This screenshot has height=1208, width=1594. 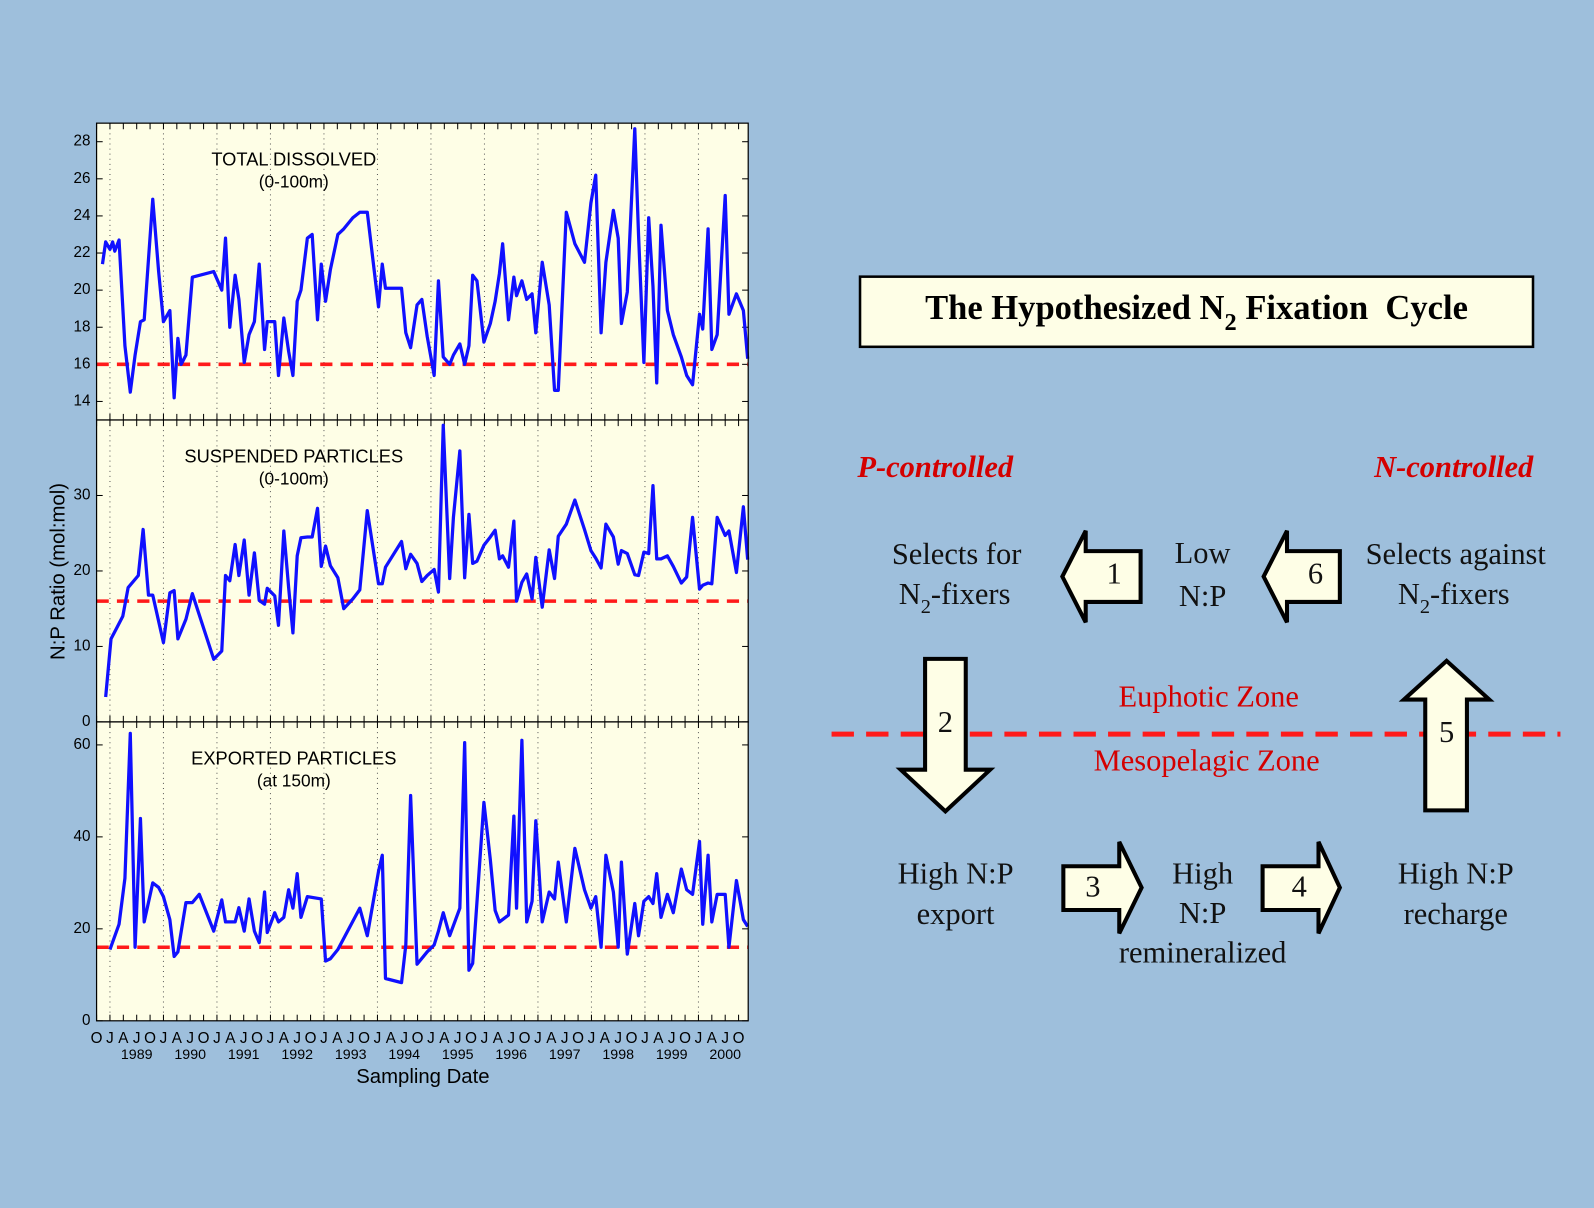 I want to click on x-year-label: 1994, so click(x=404, y=1055).